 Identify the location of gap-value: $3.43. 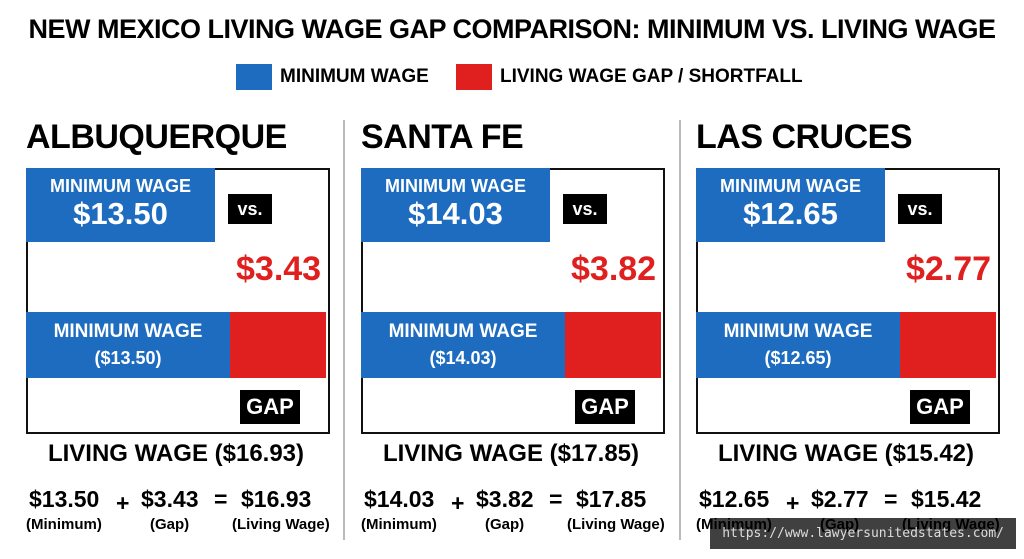
(279, 269).